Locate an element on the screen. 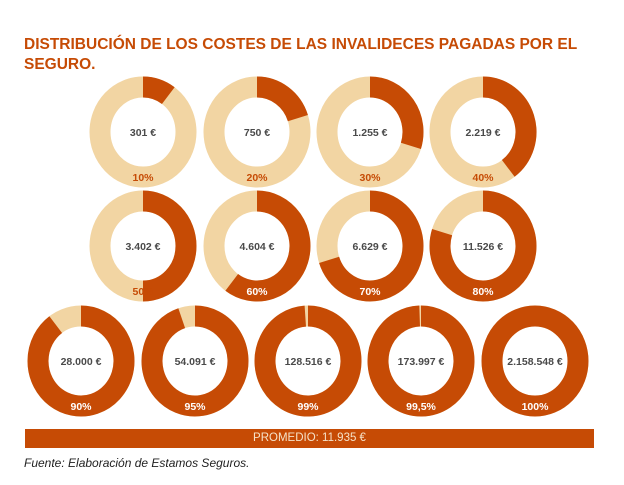 Image resolution: width=624 pixels, height=485 pixels. donut-percent-label: 30% is located at coordinates (370, 178).